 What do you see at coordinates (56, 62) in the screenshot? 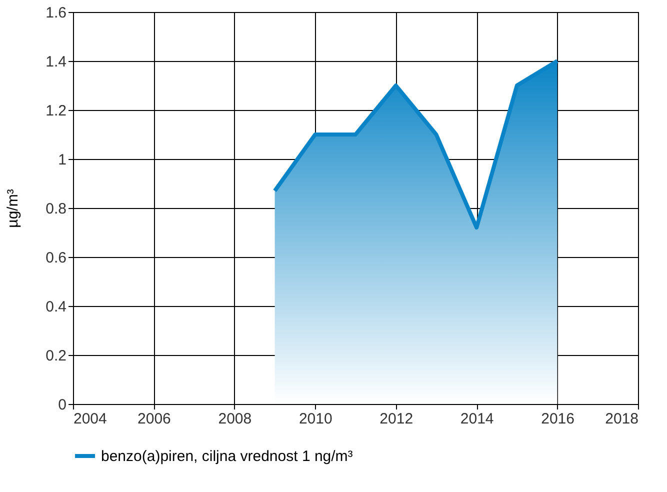
I see `y-tick-label: 1.4` at bounding box center [56, 62].